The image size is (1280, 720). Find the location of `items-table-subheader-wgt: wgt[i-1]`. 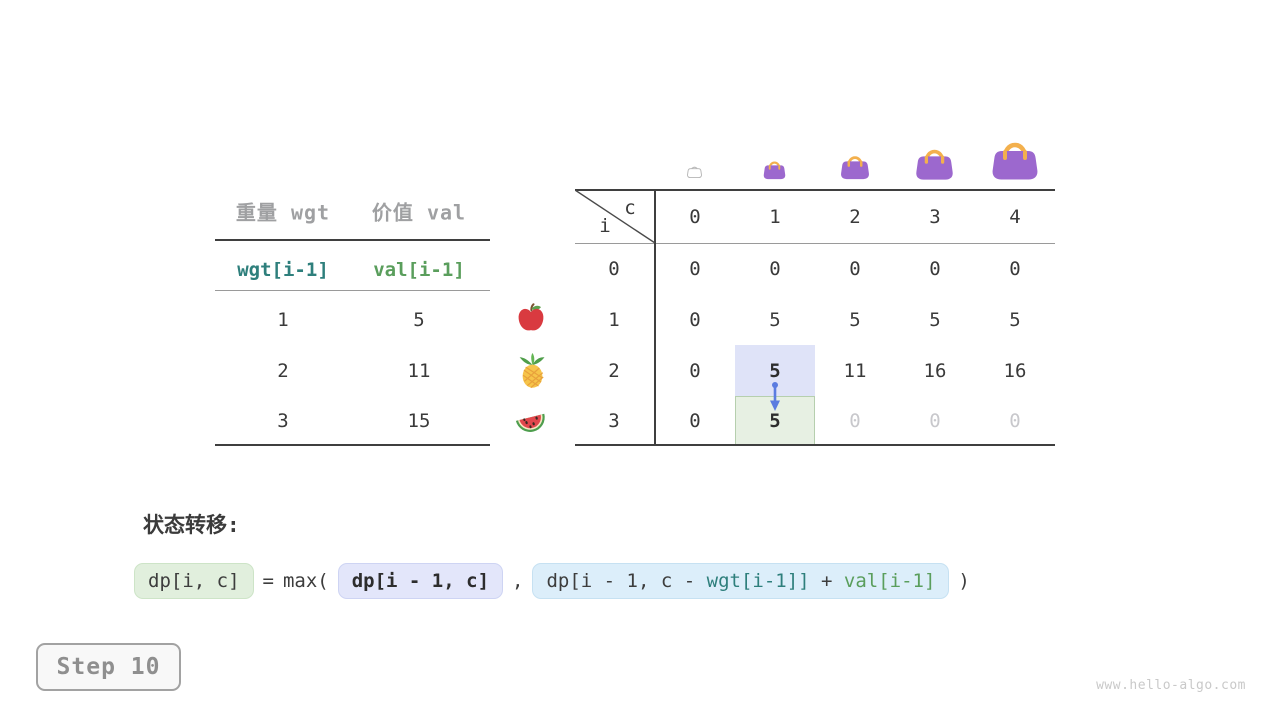

items-table-subheader-wgt: wgt[i-1] is located at coordinates (283, 270).